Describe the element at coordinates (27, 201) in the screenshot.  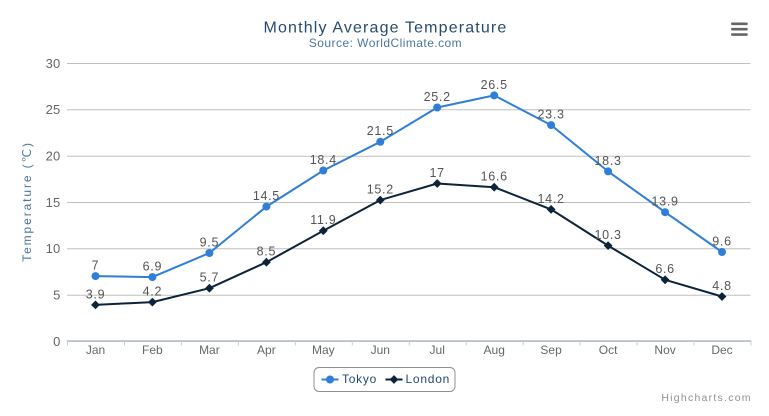
I see `svg-text: Temperature (℃)` at that location.